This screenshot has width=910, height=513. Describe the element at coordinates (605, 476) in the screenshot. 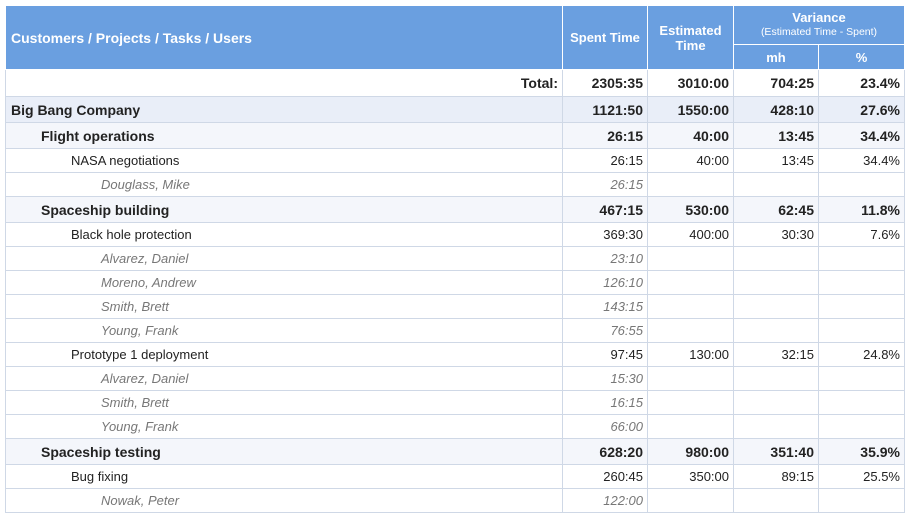

I see `row-spent: 260:45` at that location.